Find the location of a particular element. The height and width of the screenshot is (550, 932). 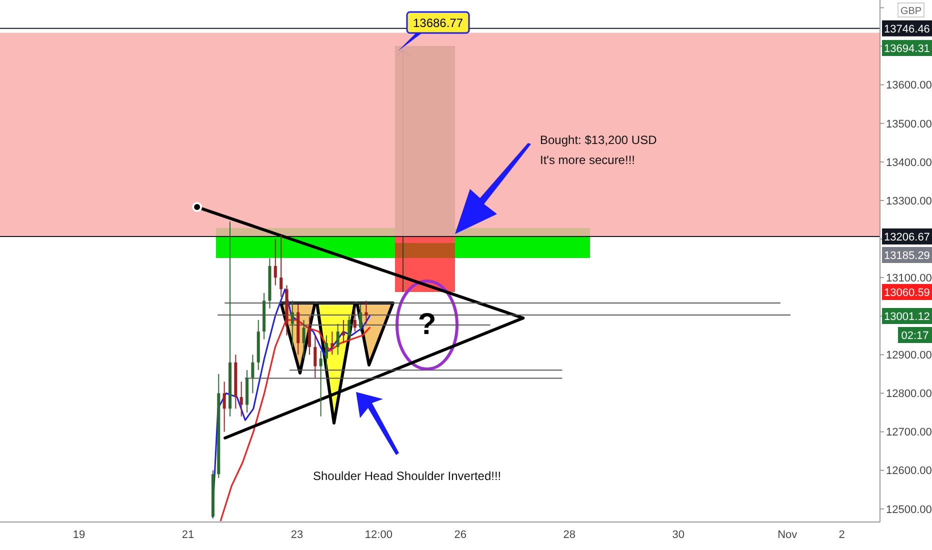

x-tick-label: 23 is located at coordinates (297, 534).